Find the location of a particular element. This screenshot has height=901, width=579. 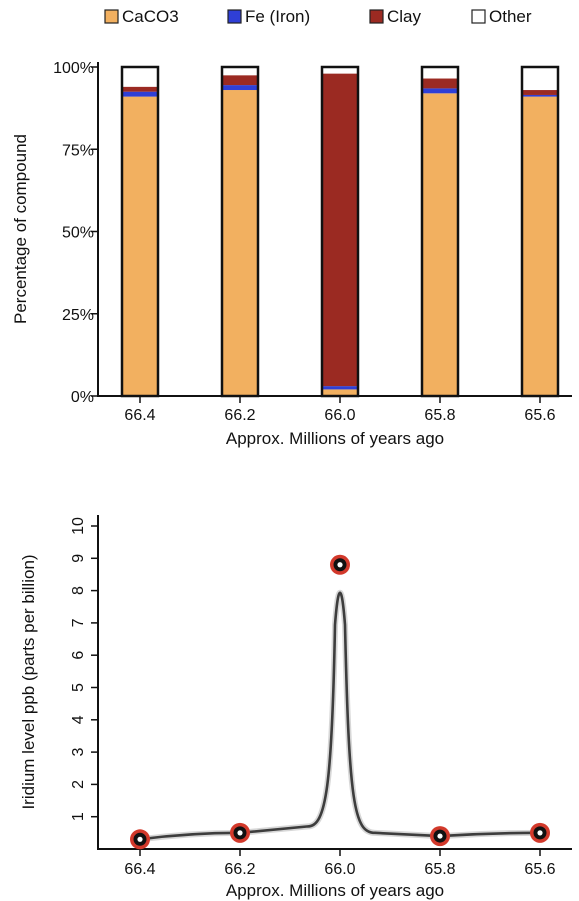

data-point-65.6 is located at coordinates (540, 832).